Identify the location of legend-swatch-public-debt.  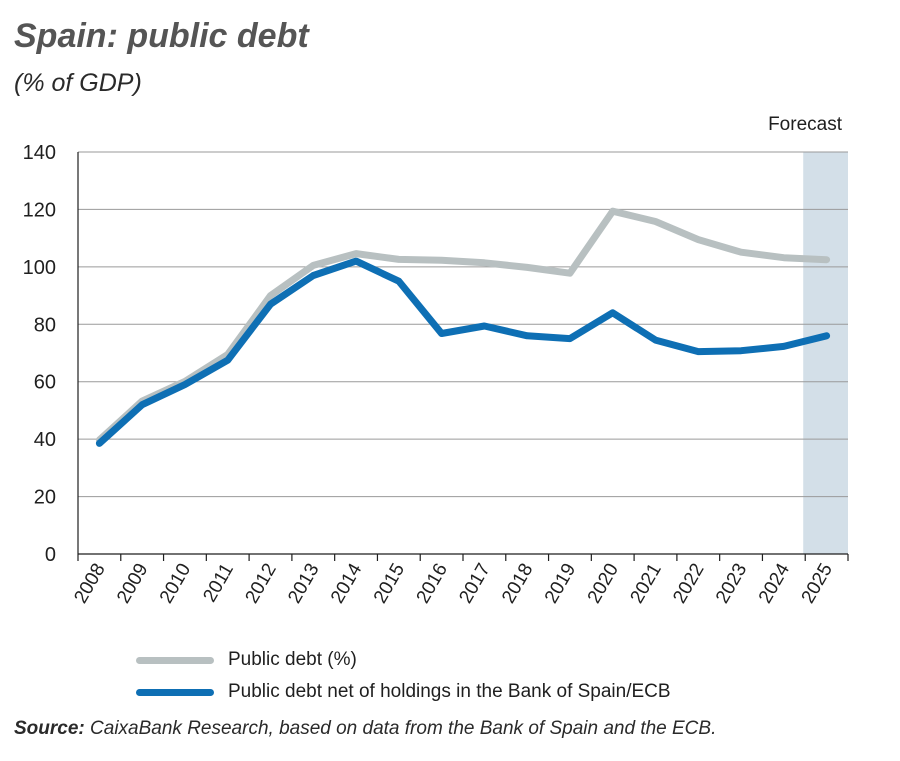
(175, 660).